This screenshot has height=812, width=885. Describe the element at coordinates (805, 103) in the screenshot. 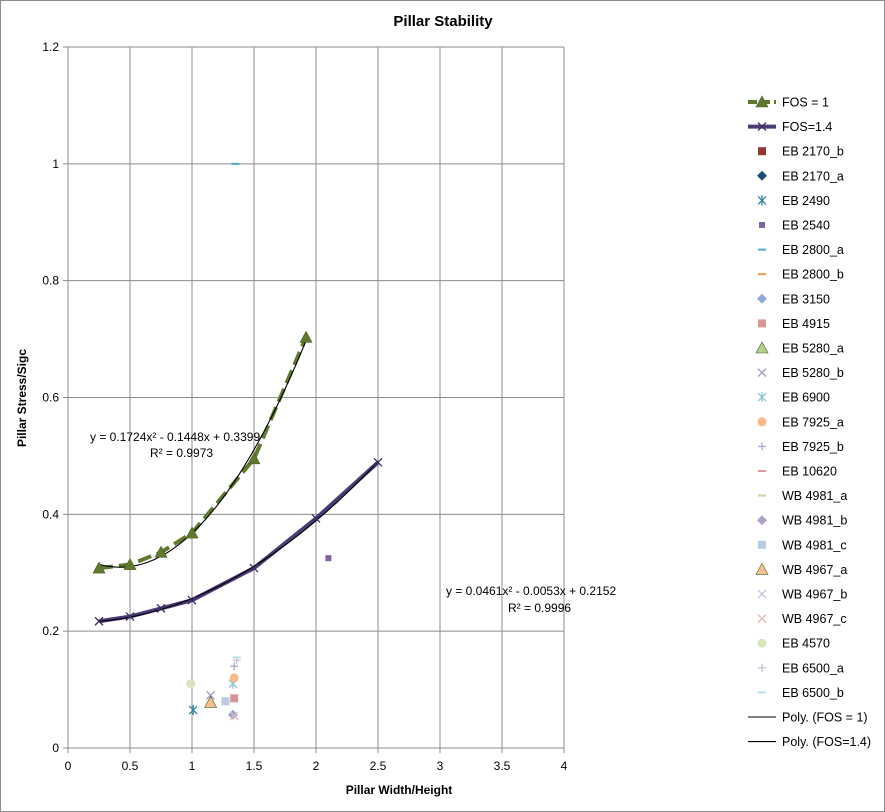

I see `legend-label-fos-1: FOS = 1` at that location.